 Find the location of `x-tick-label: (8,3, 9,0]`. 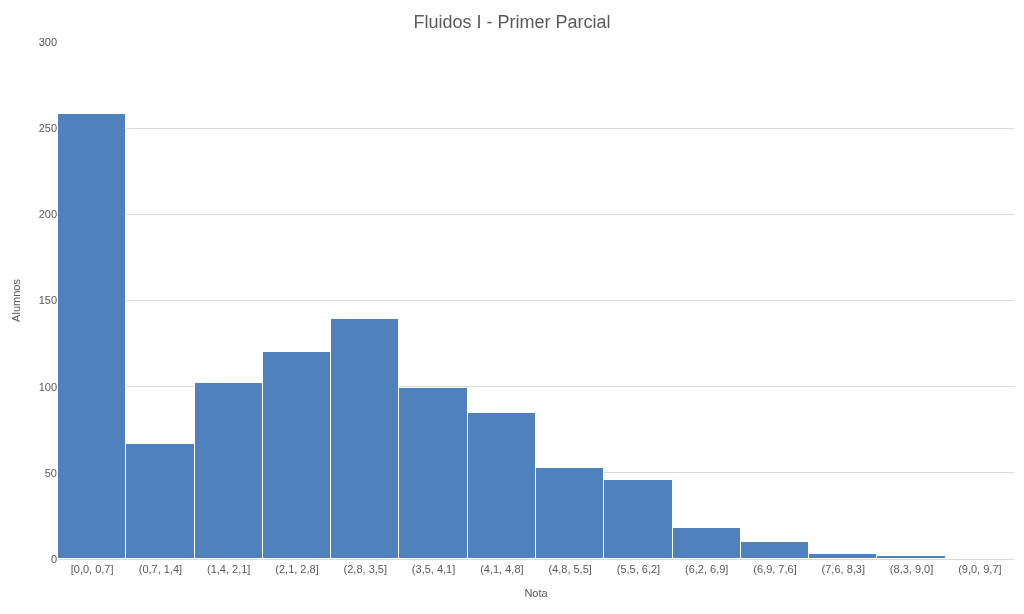

x-tick-label: (8,3, 9,0] is located at coordinates (911, 569).